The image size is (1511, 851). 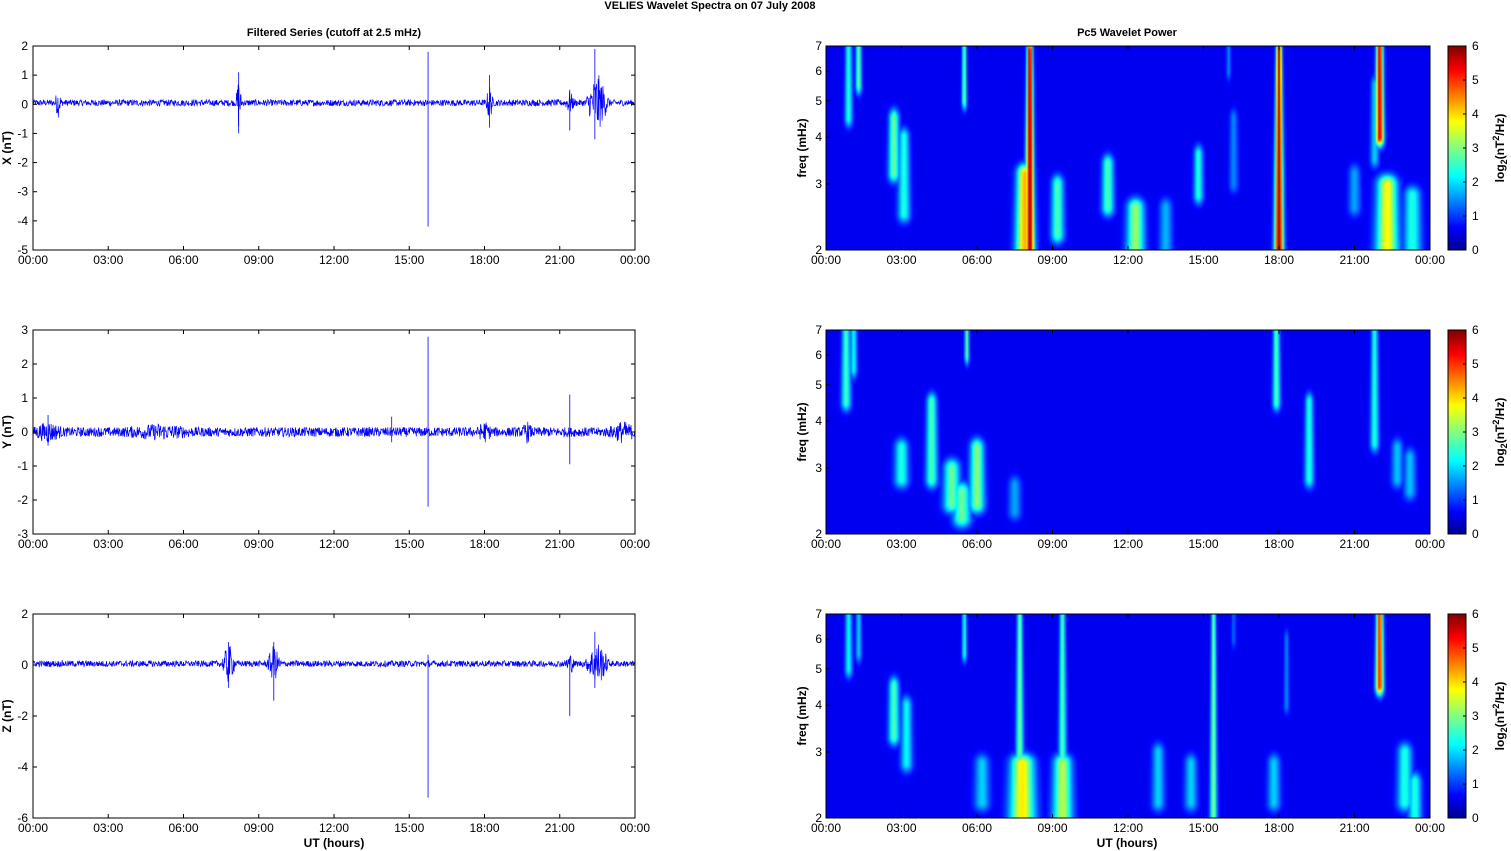 I want to click on wavelet-power-heatmap-z, so click(x=1128, y=716).